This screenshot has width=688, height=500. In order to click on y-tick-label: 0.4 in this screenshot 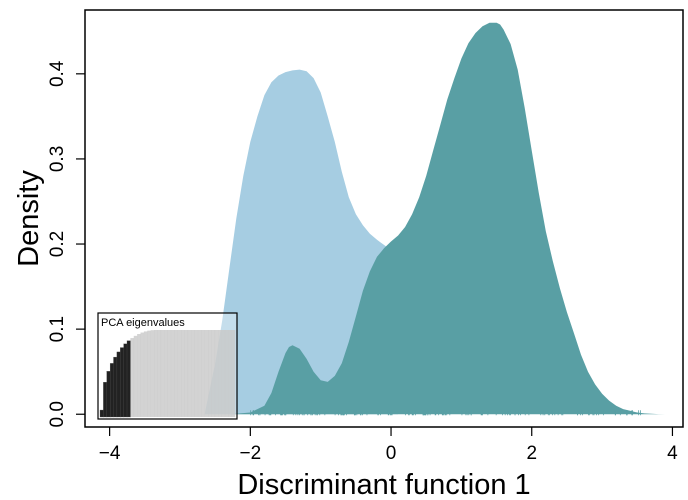, I will do `click(57, 73)`.